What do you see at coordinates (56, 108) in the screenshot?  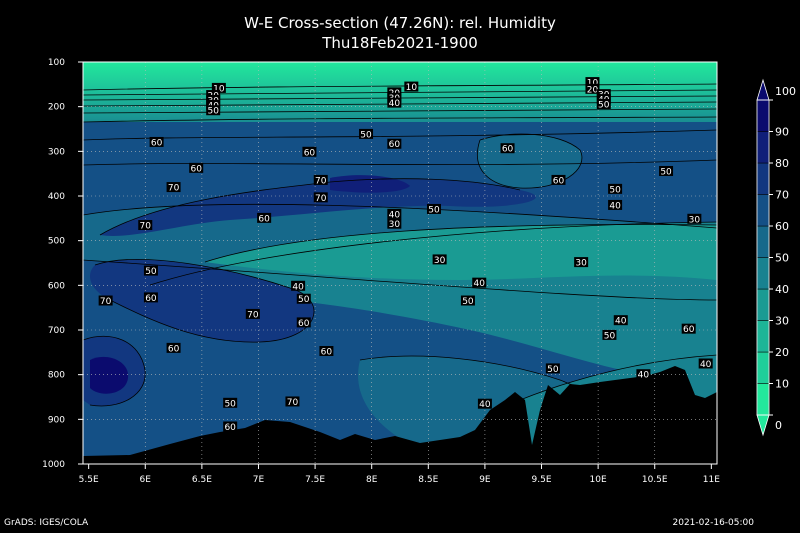 I see `y-tick-label: 200` at bounding box center [56, 108].